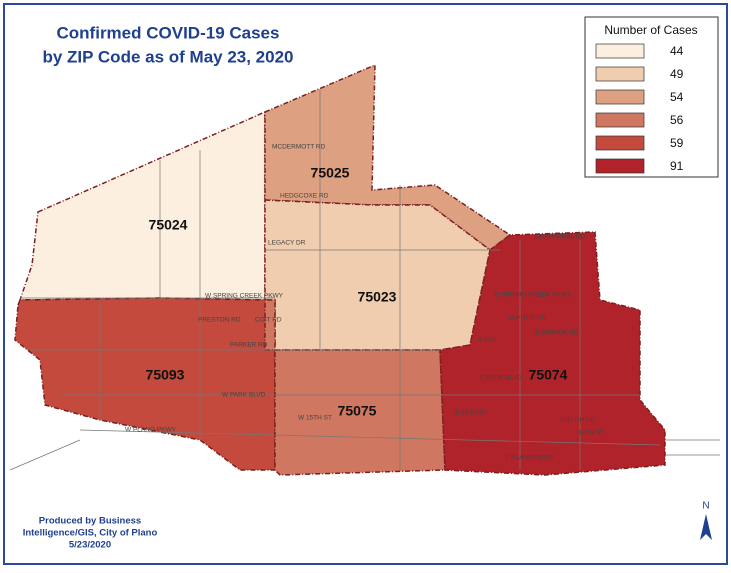 This screenshot has height=573, width=731. Describe the element at coordinates (168, 225) in the screenshot. I see `zip-label: 75024` at that location.